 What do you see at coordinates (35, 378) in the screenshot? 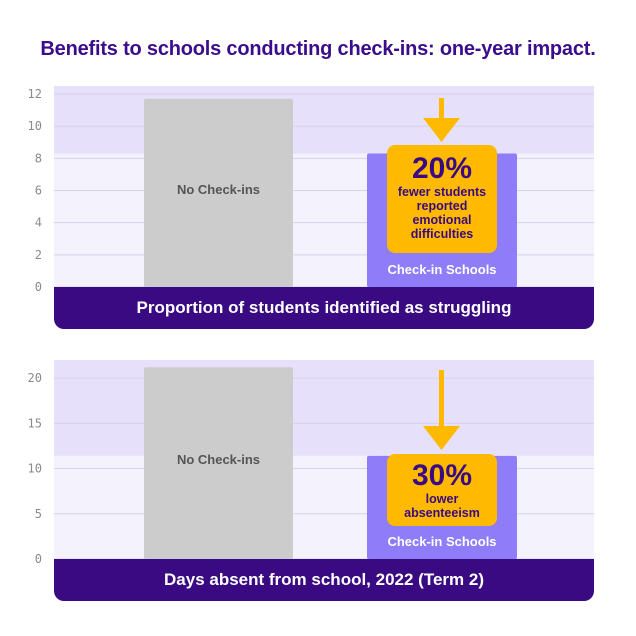
I see `y-tick-label: 20` at bounding box center [35, 378].